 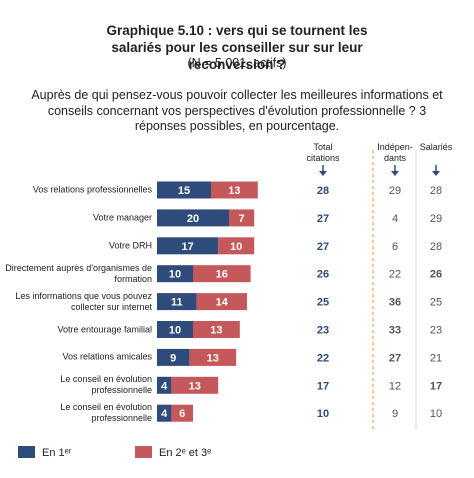 I want to click on category-label: Vos relations amicales, so click(x=107, y=356).